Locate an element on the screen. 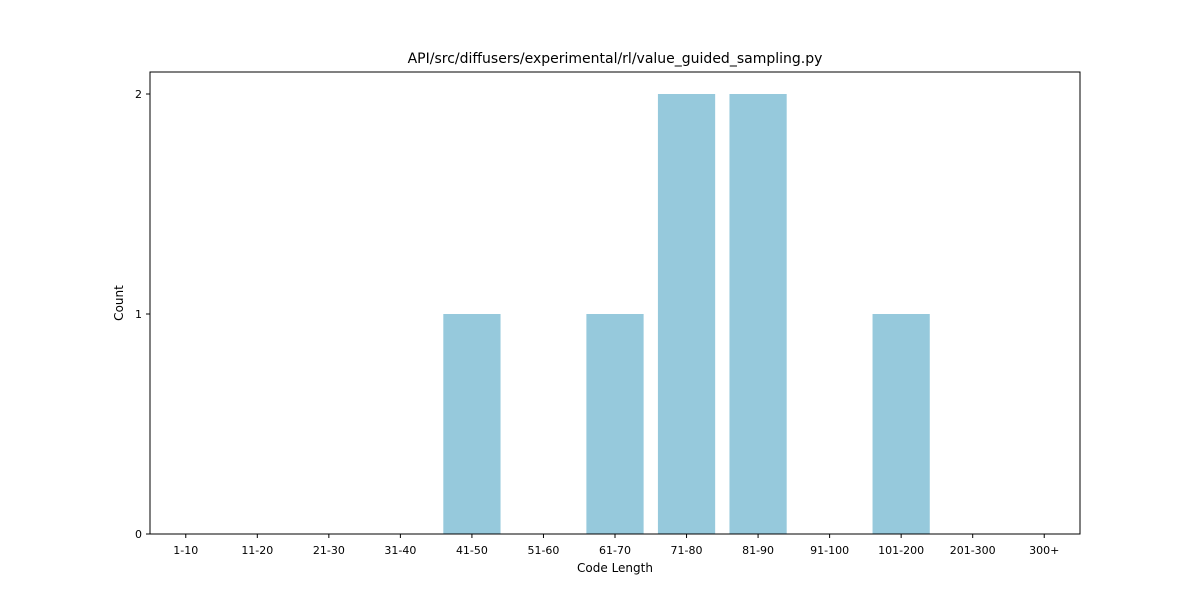 The image size is (1200, 600). x-axis-label: Code Length is located at coordinates (615, 568).